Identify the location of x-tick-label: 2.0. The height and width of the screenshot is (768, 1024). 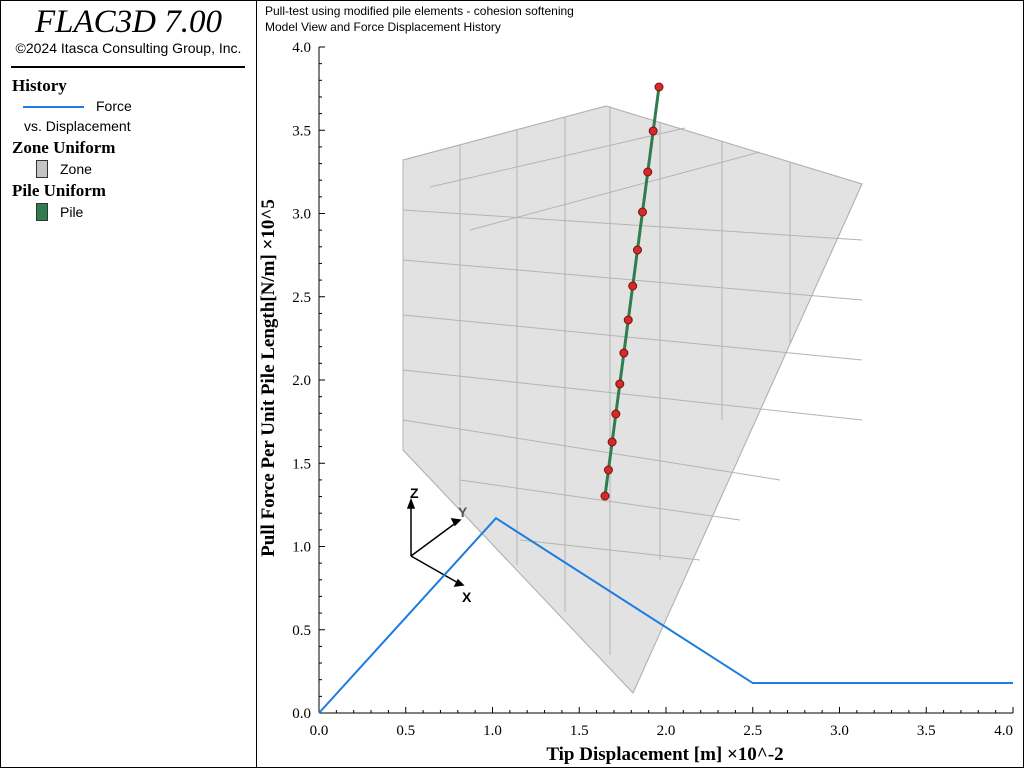
(666, 731).